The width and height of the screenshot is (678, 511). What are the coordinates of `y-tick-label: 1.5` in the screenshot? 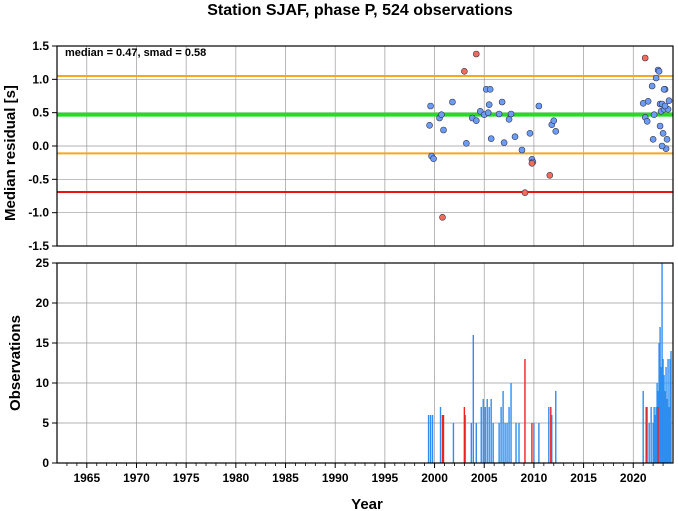 It's located at (40, 46).